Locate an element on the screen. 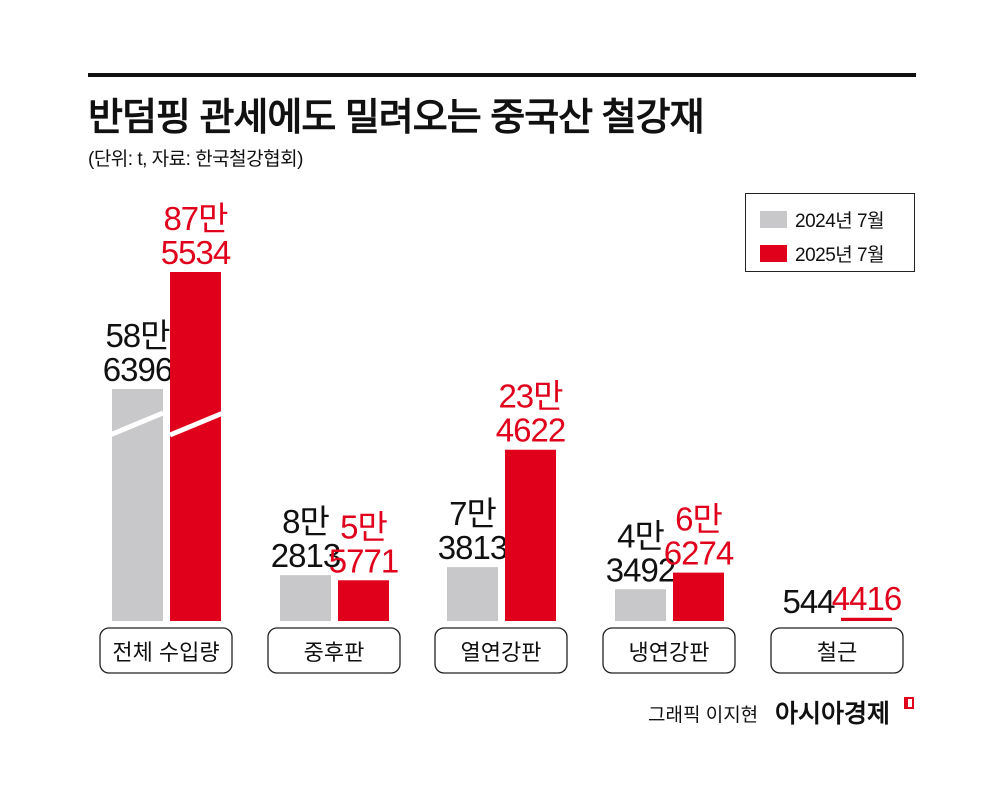  data-label: 6274 is located at coordinates (699, 553).